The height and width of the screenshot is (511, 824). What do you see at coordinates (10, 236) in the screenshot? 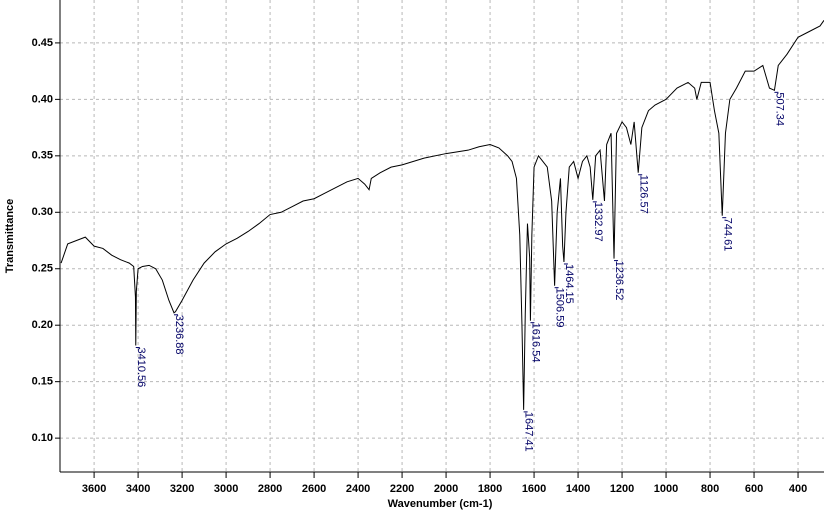
I see `y-axis-label: Transmittance` at bounding box center [10, 236].